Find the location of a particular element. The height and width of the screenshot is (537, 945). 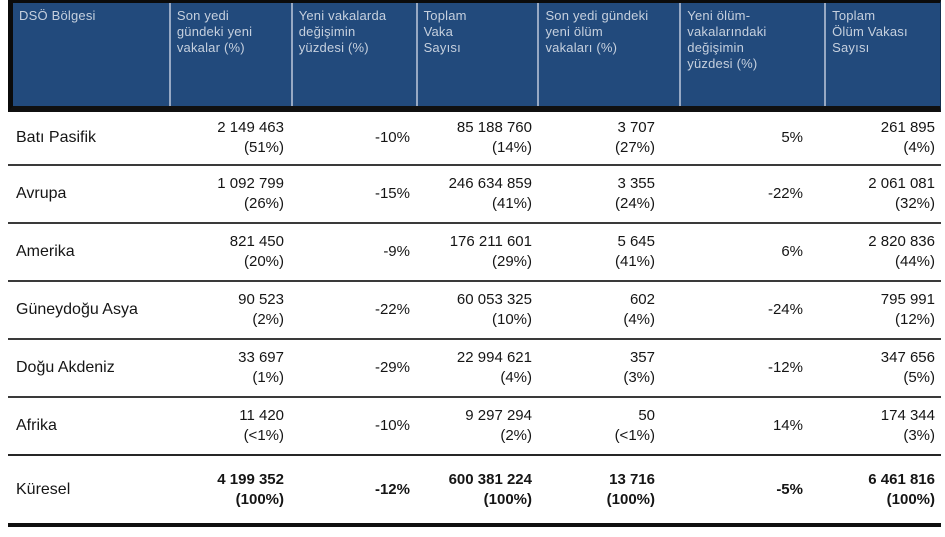

cell-value: (27%) is located at coordinates (634, 147).